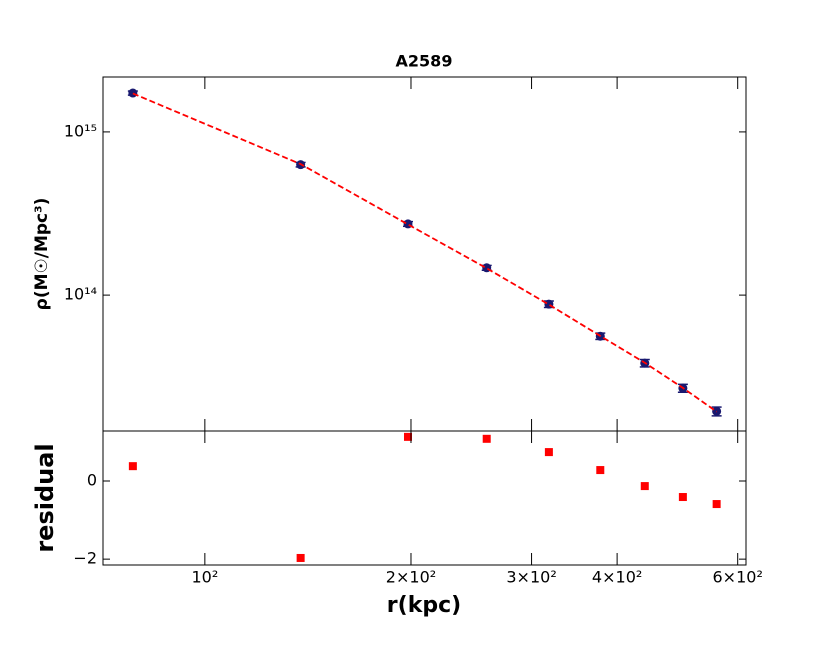 The width and height of the screenshot is (830, 646). What do you see at coordinates (92, 480) in the screenshot?
I see `y-tick-label: 0` at bounding box center [92, 480].